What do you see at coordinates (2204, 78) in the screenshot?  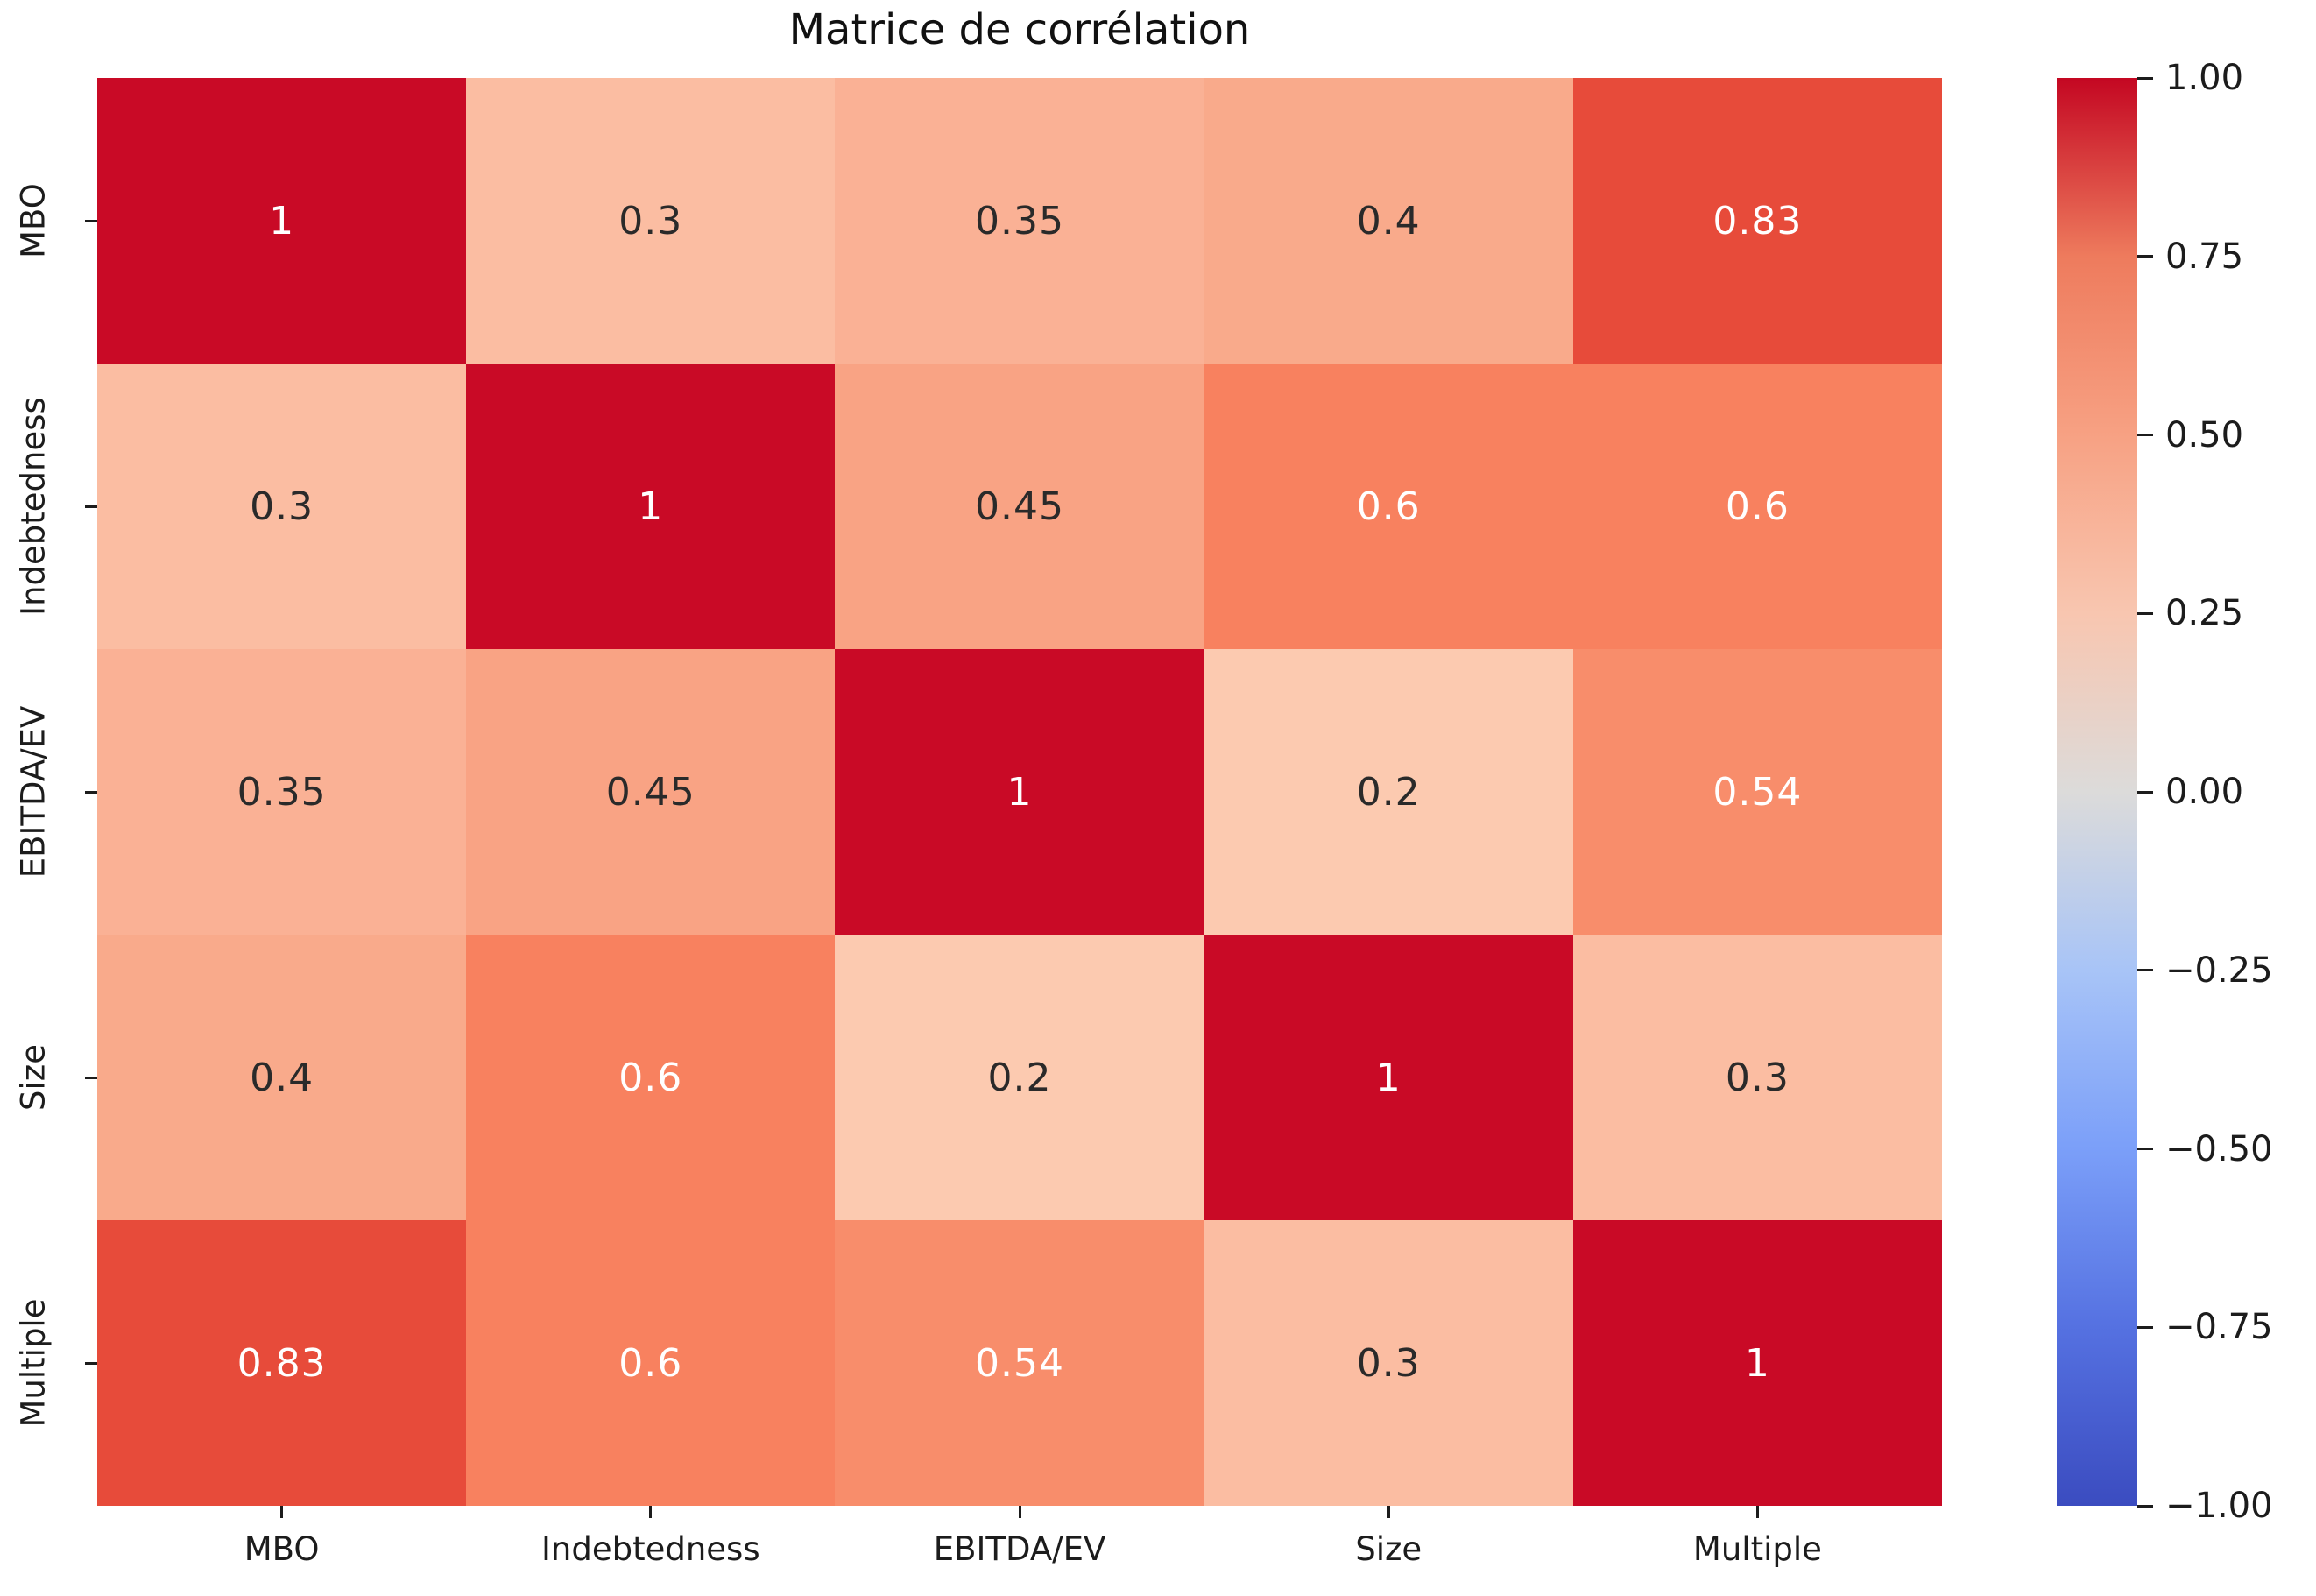 I see `colorbar-tick-label: 1.00` at bounding box center [2204, 78].